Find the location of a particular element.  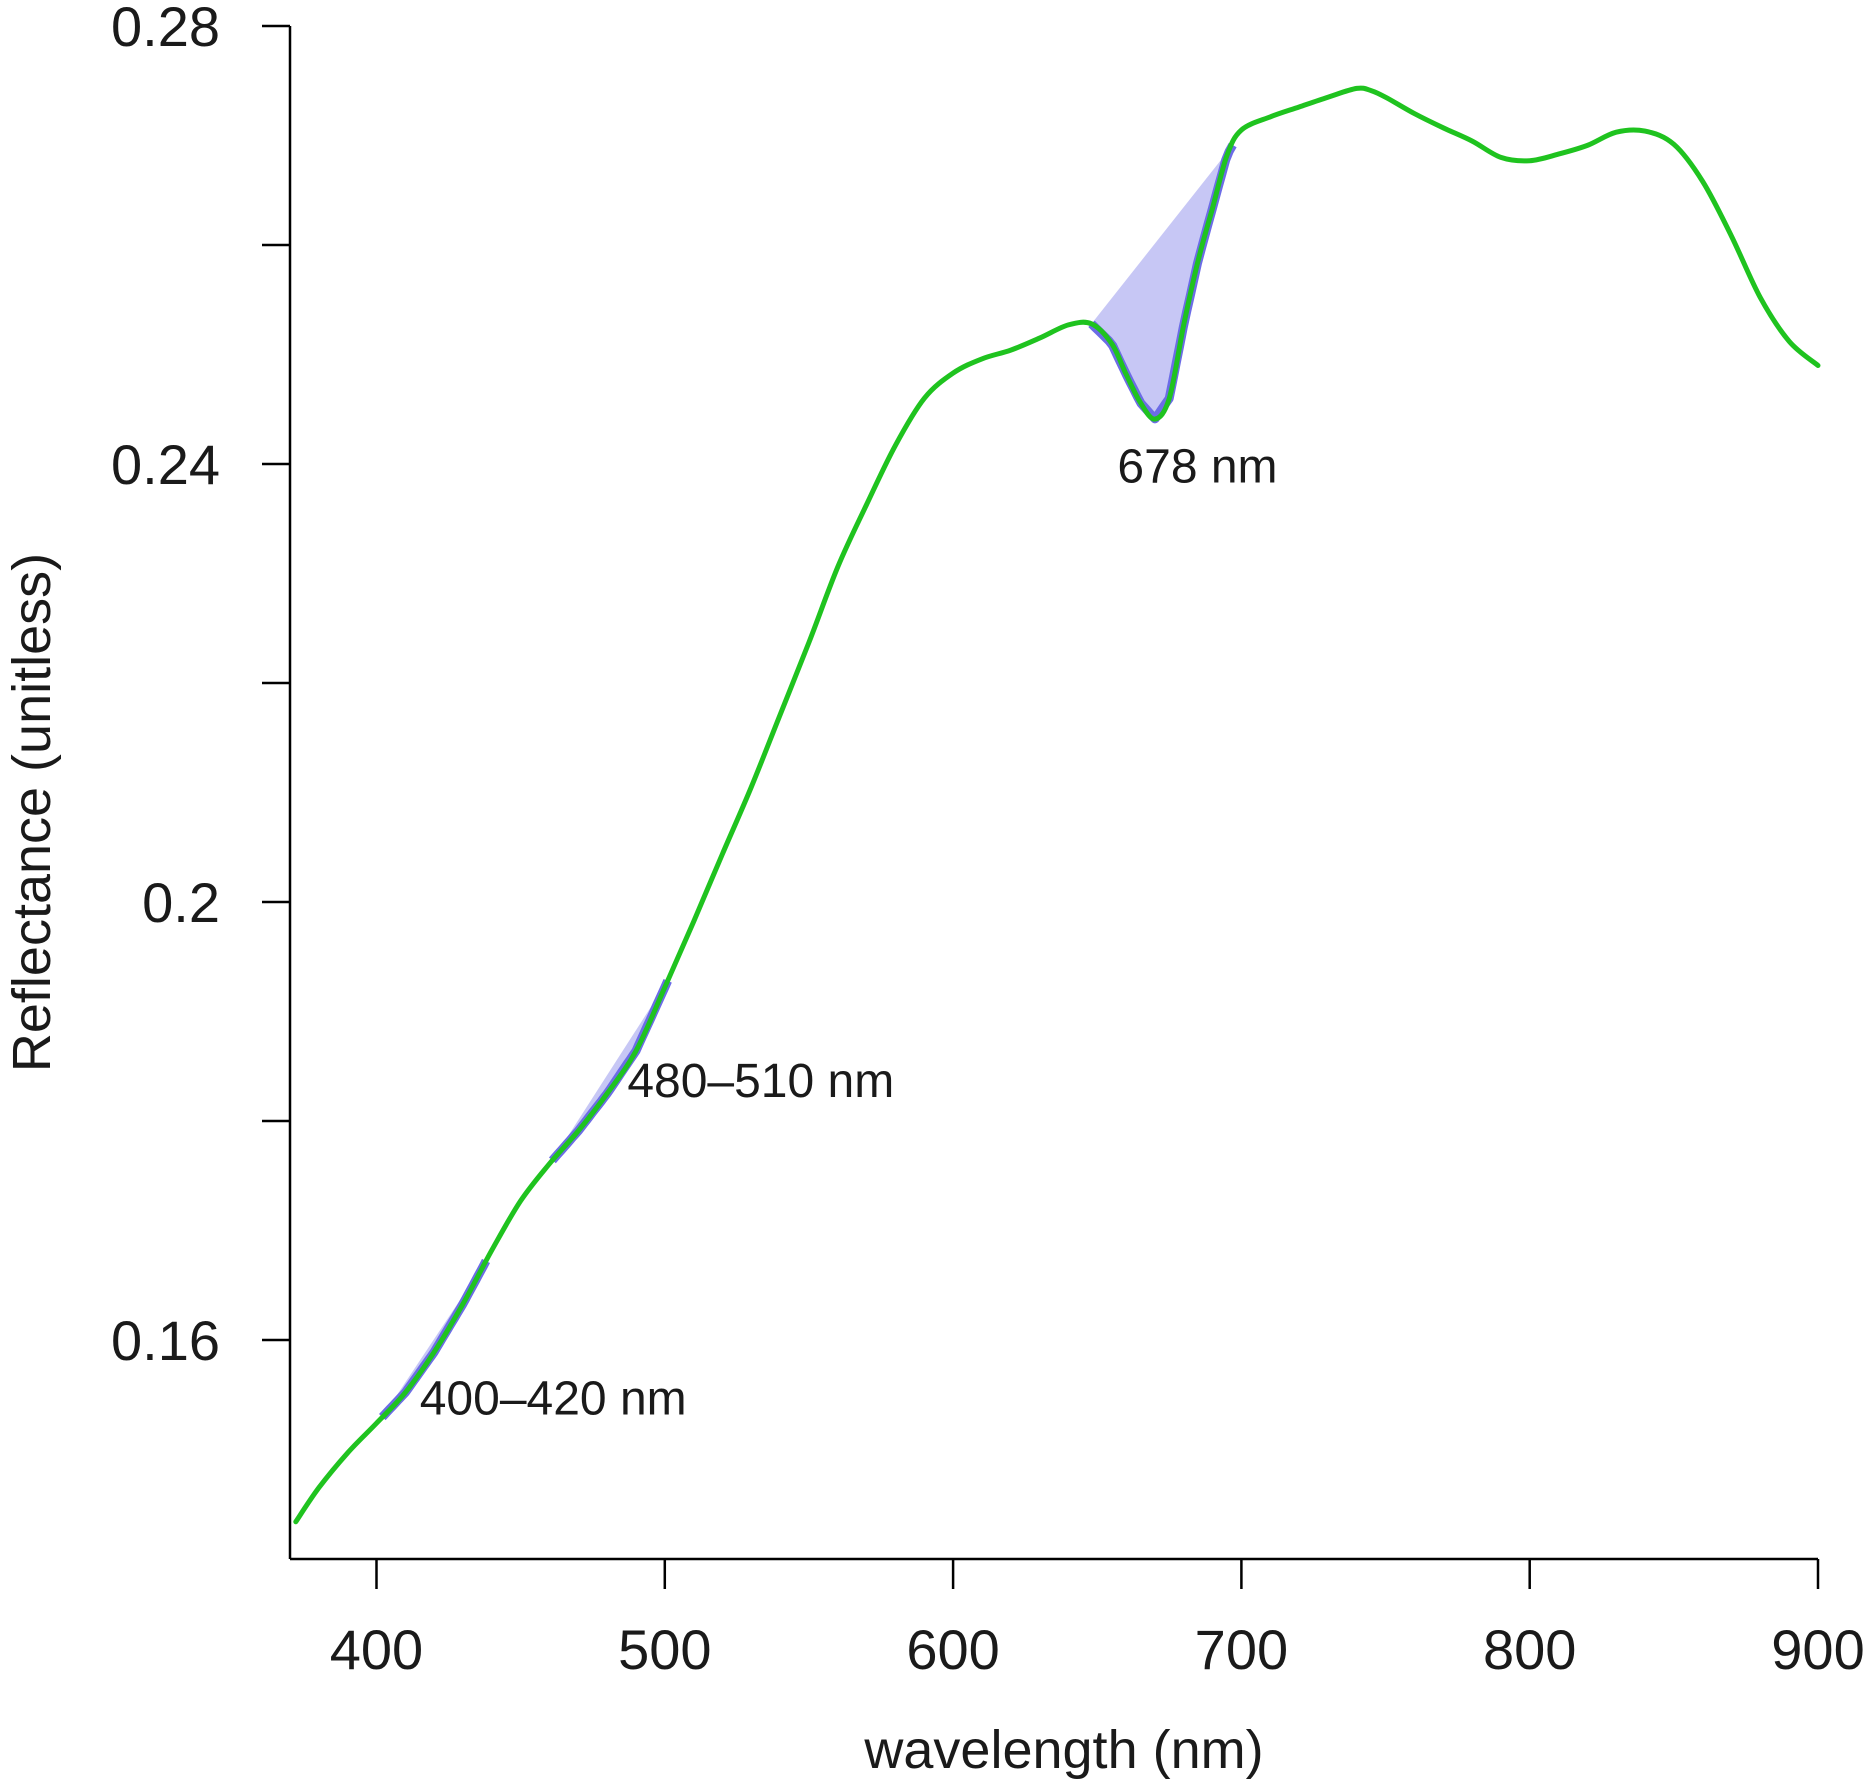

x-tick-label-700: 700 is located at coordinates (1241, 1649).